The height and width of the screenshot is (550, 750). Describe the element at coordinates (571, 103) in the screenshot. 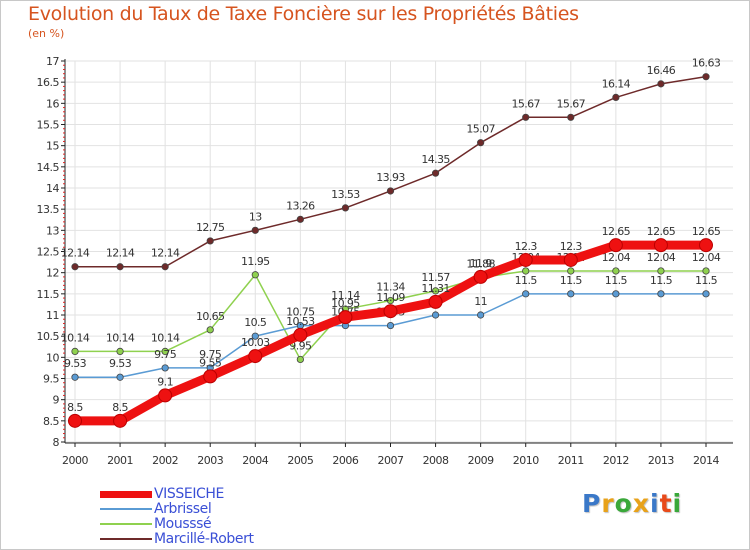

I see `data-label: 15.67` at that location.